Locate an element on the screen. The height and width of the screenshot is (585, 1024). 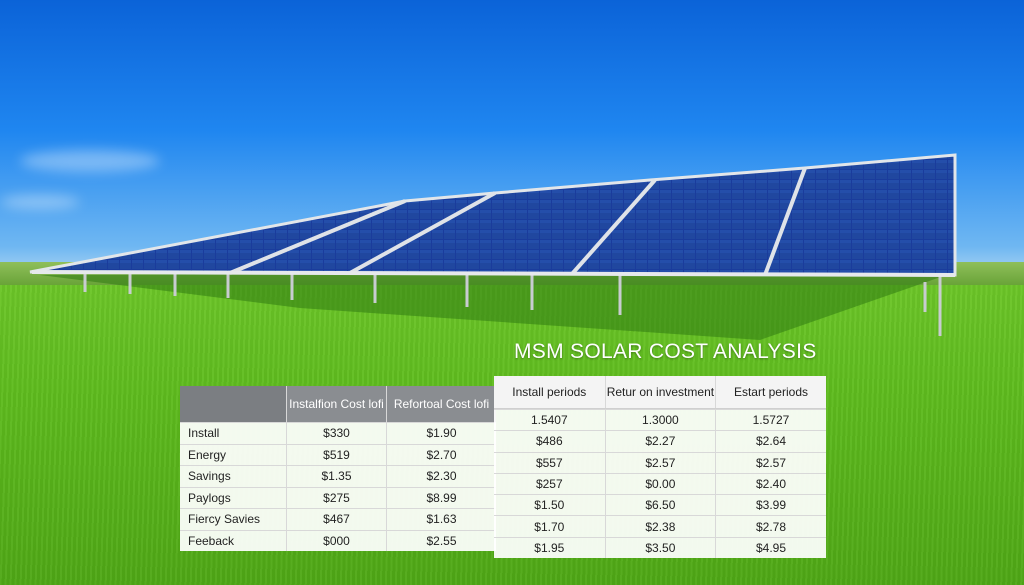
table-cell: $000 is located at coordinates (336, 540).